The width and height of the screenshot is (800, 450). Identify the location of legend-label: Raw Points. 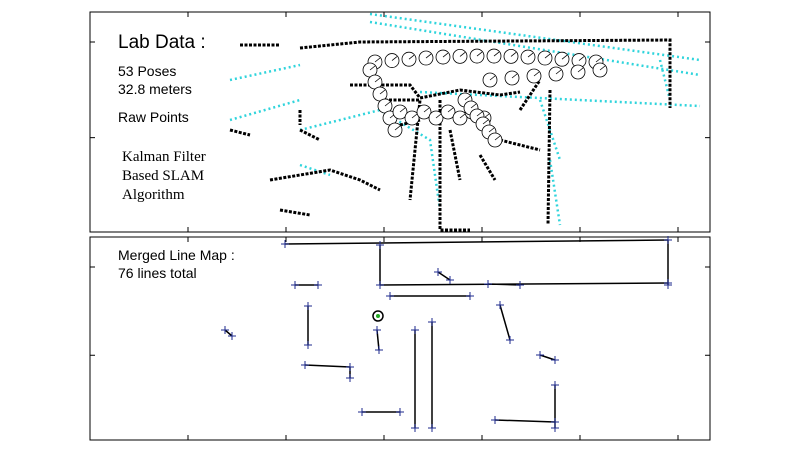
(153, 117).